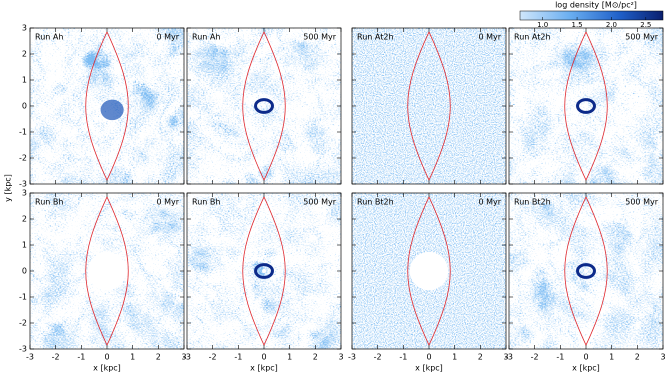 This screenshot has height=377, width=668. What do you see at coordinates (611, 25) in the screenshot?
I see `colorbar-tick-label: 2.0` at bounding box center [611, 25].